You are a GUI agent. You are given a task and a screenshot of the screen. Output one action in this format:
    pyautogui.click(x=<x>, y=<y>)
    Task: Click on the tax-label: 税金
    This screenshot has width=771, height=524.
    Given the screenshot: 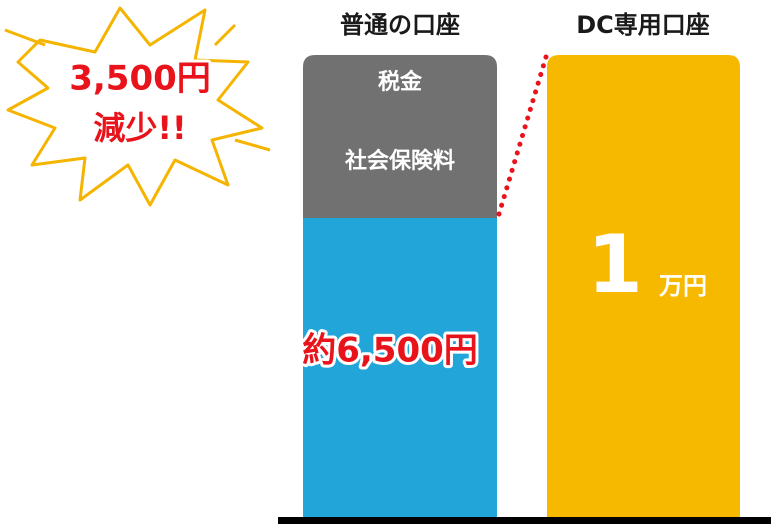 What is the action you would take?
    pyautogui.click(x=400, y=82)
    